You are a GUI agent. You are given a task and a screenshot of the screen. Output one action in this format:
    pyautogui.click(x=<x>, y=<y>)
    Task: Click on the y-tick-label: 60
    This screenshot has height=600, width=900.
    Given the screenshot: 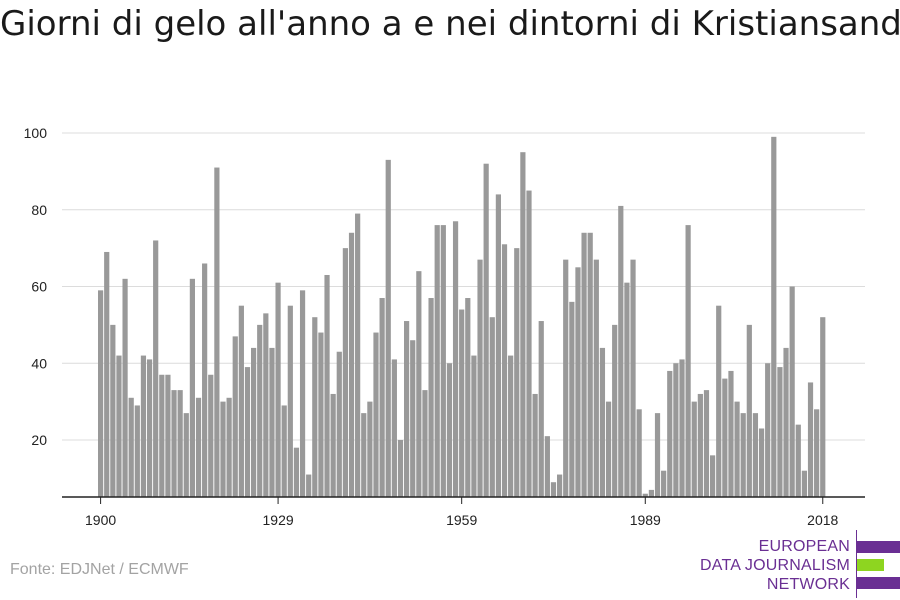 What is the action you would take?
    pyautogui.click(x=39, y=287)
    